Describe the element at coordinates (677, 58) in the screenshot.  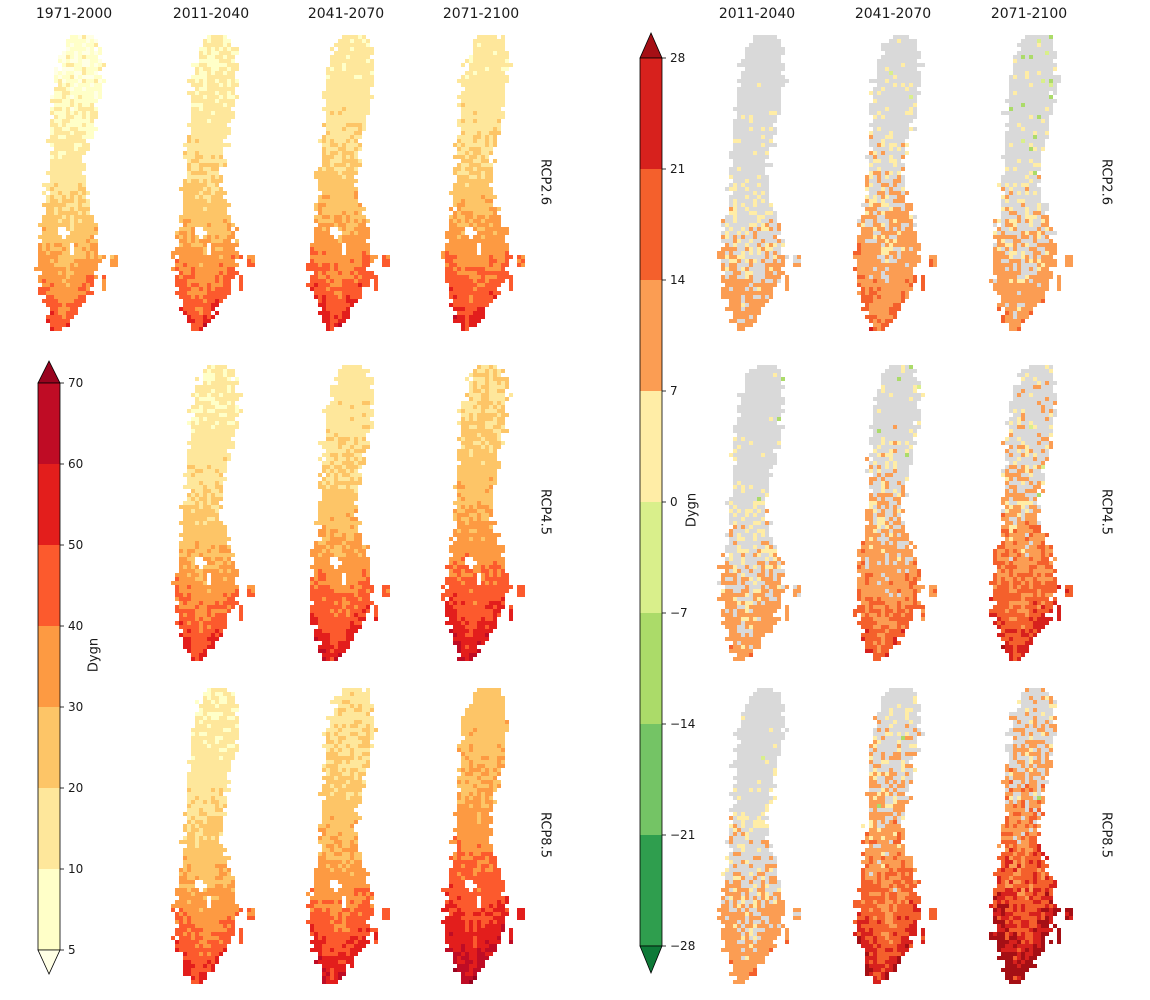
I see `svg-text: 28` at that location.